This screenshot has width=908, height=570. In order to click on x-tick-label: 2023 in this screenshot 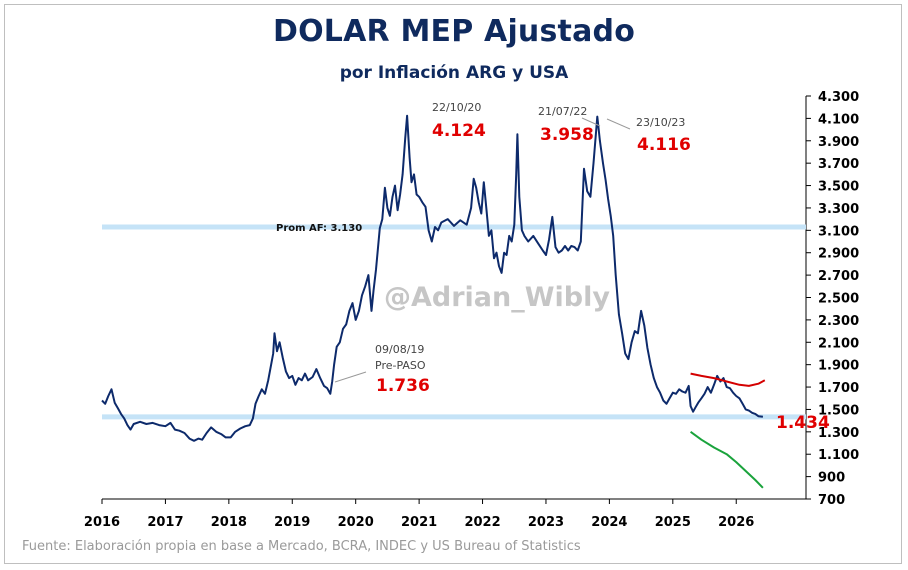, I will do `click(546, 522)`.